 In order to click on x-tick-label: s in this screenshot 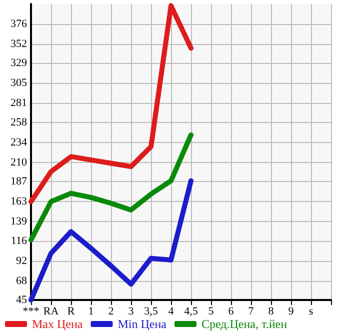, I will do `click(311, 312)`.